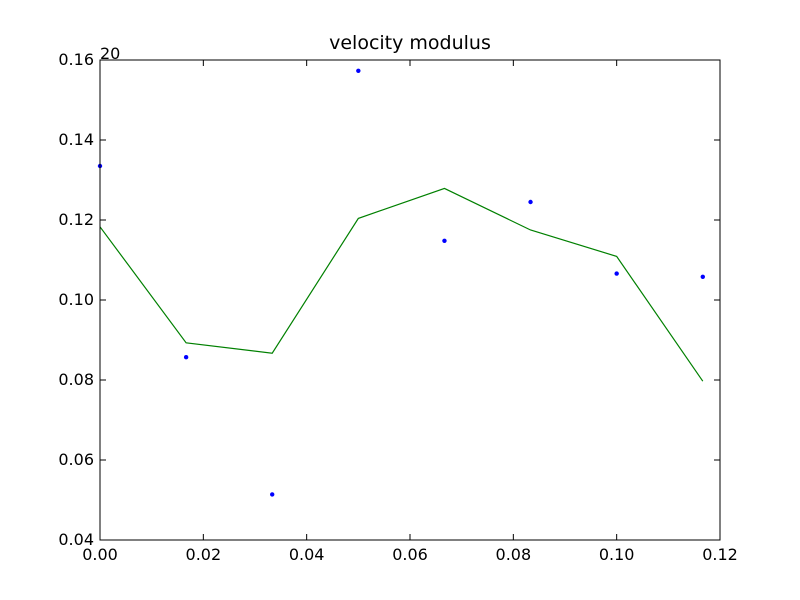 The height and width of the screenshot is (600, 800). Describe the element at coordinates (76, 219) in the screenshot. I see `y-tick-label: 0.12` at that location.